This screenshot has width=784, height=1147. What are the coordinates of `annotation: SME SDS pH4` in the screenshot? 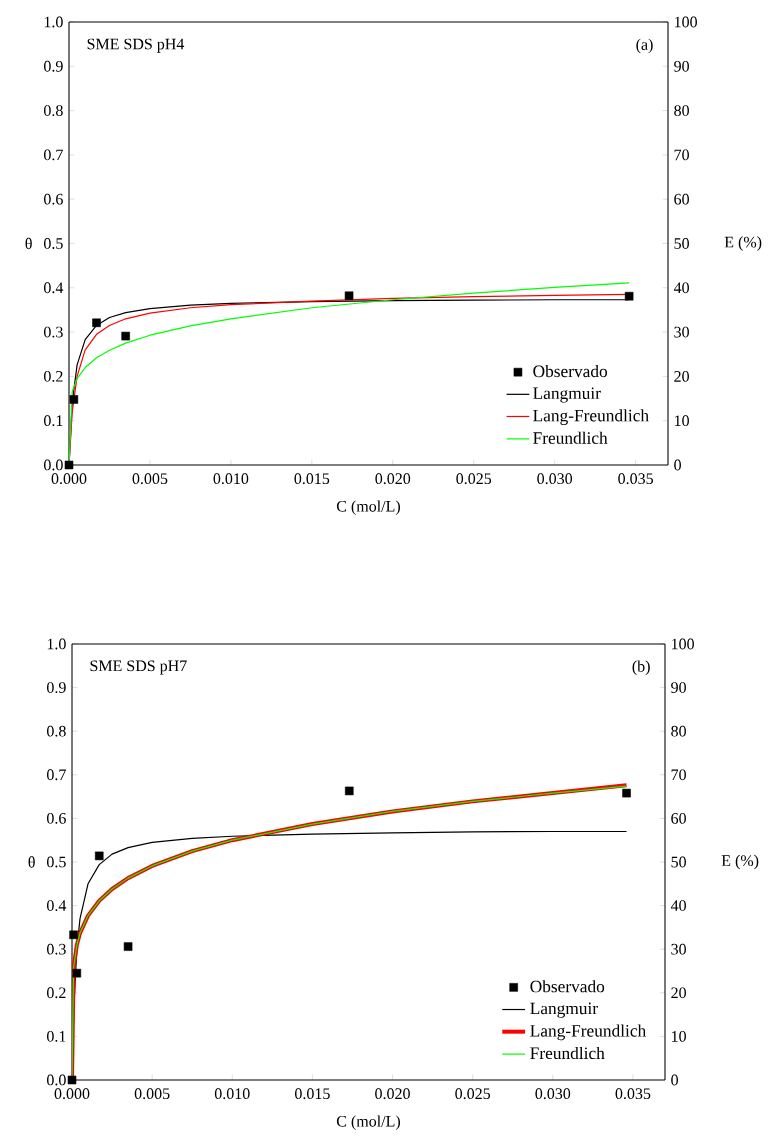 It's located at (136, 45).